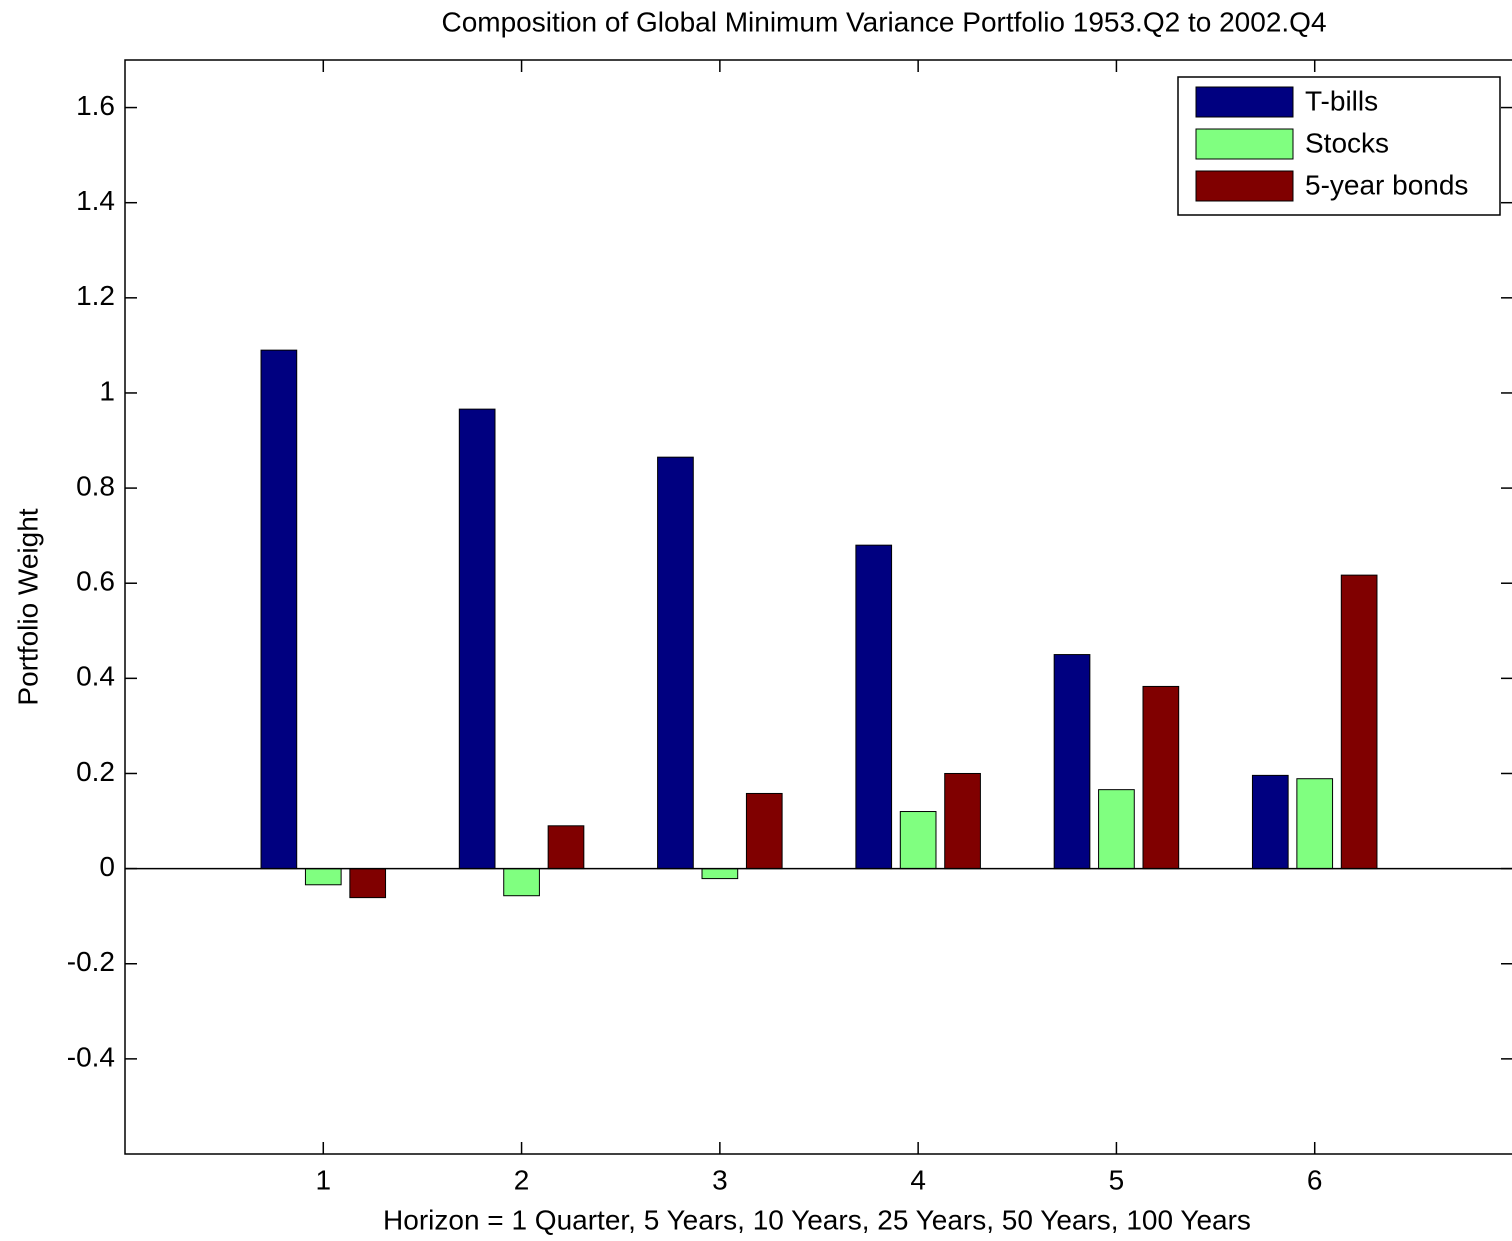 The height and width of the screenshot is (1241, 1512). What do you see at coordinates (91, 1056) in the screenshot?
I see `y-tick-label: -0.4` at bounding box center [91, 1056].